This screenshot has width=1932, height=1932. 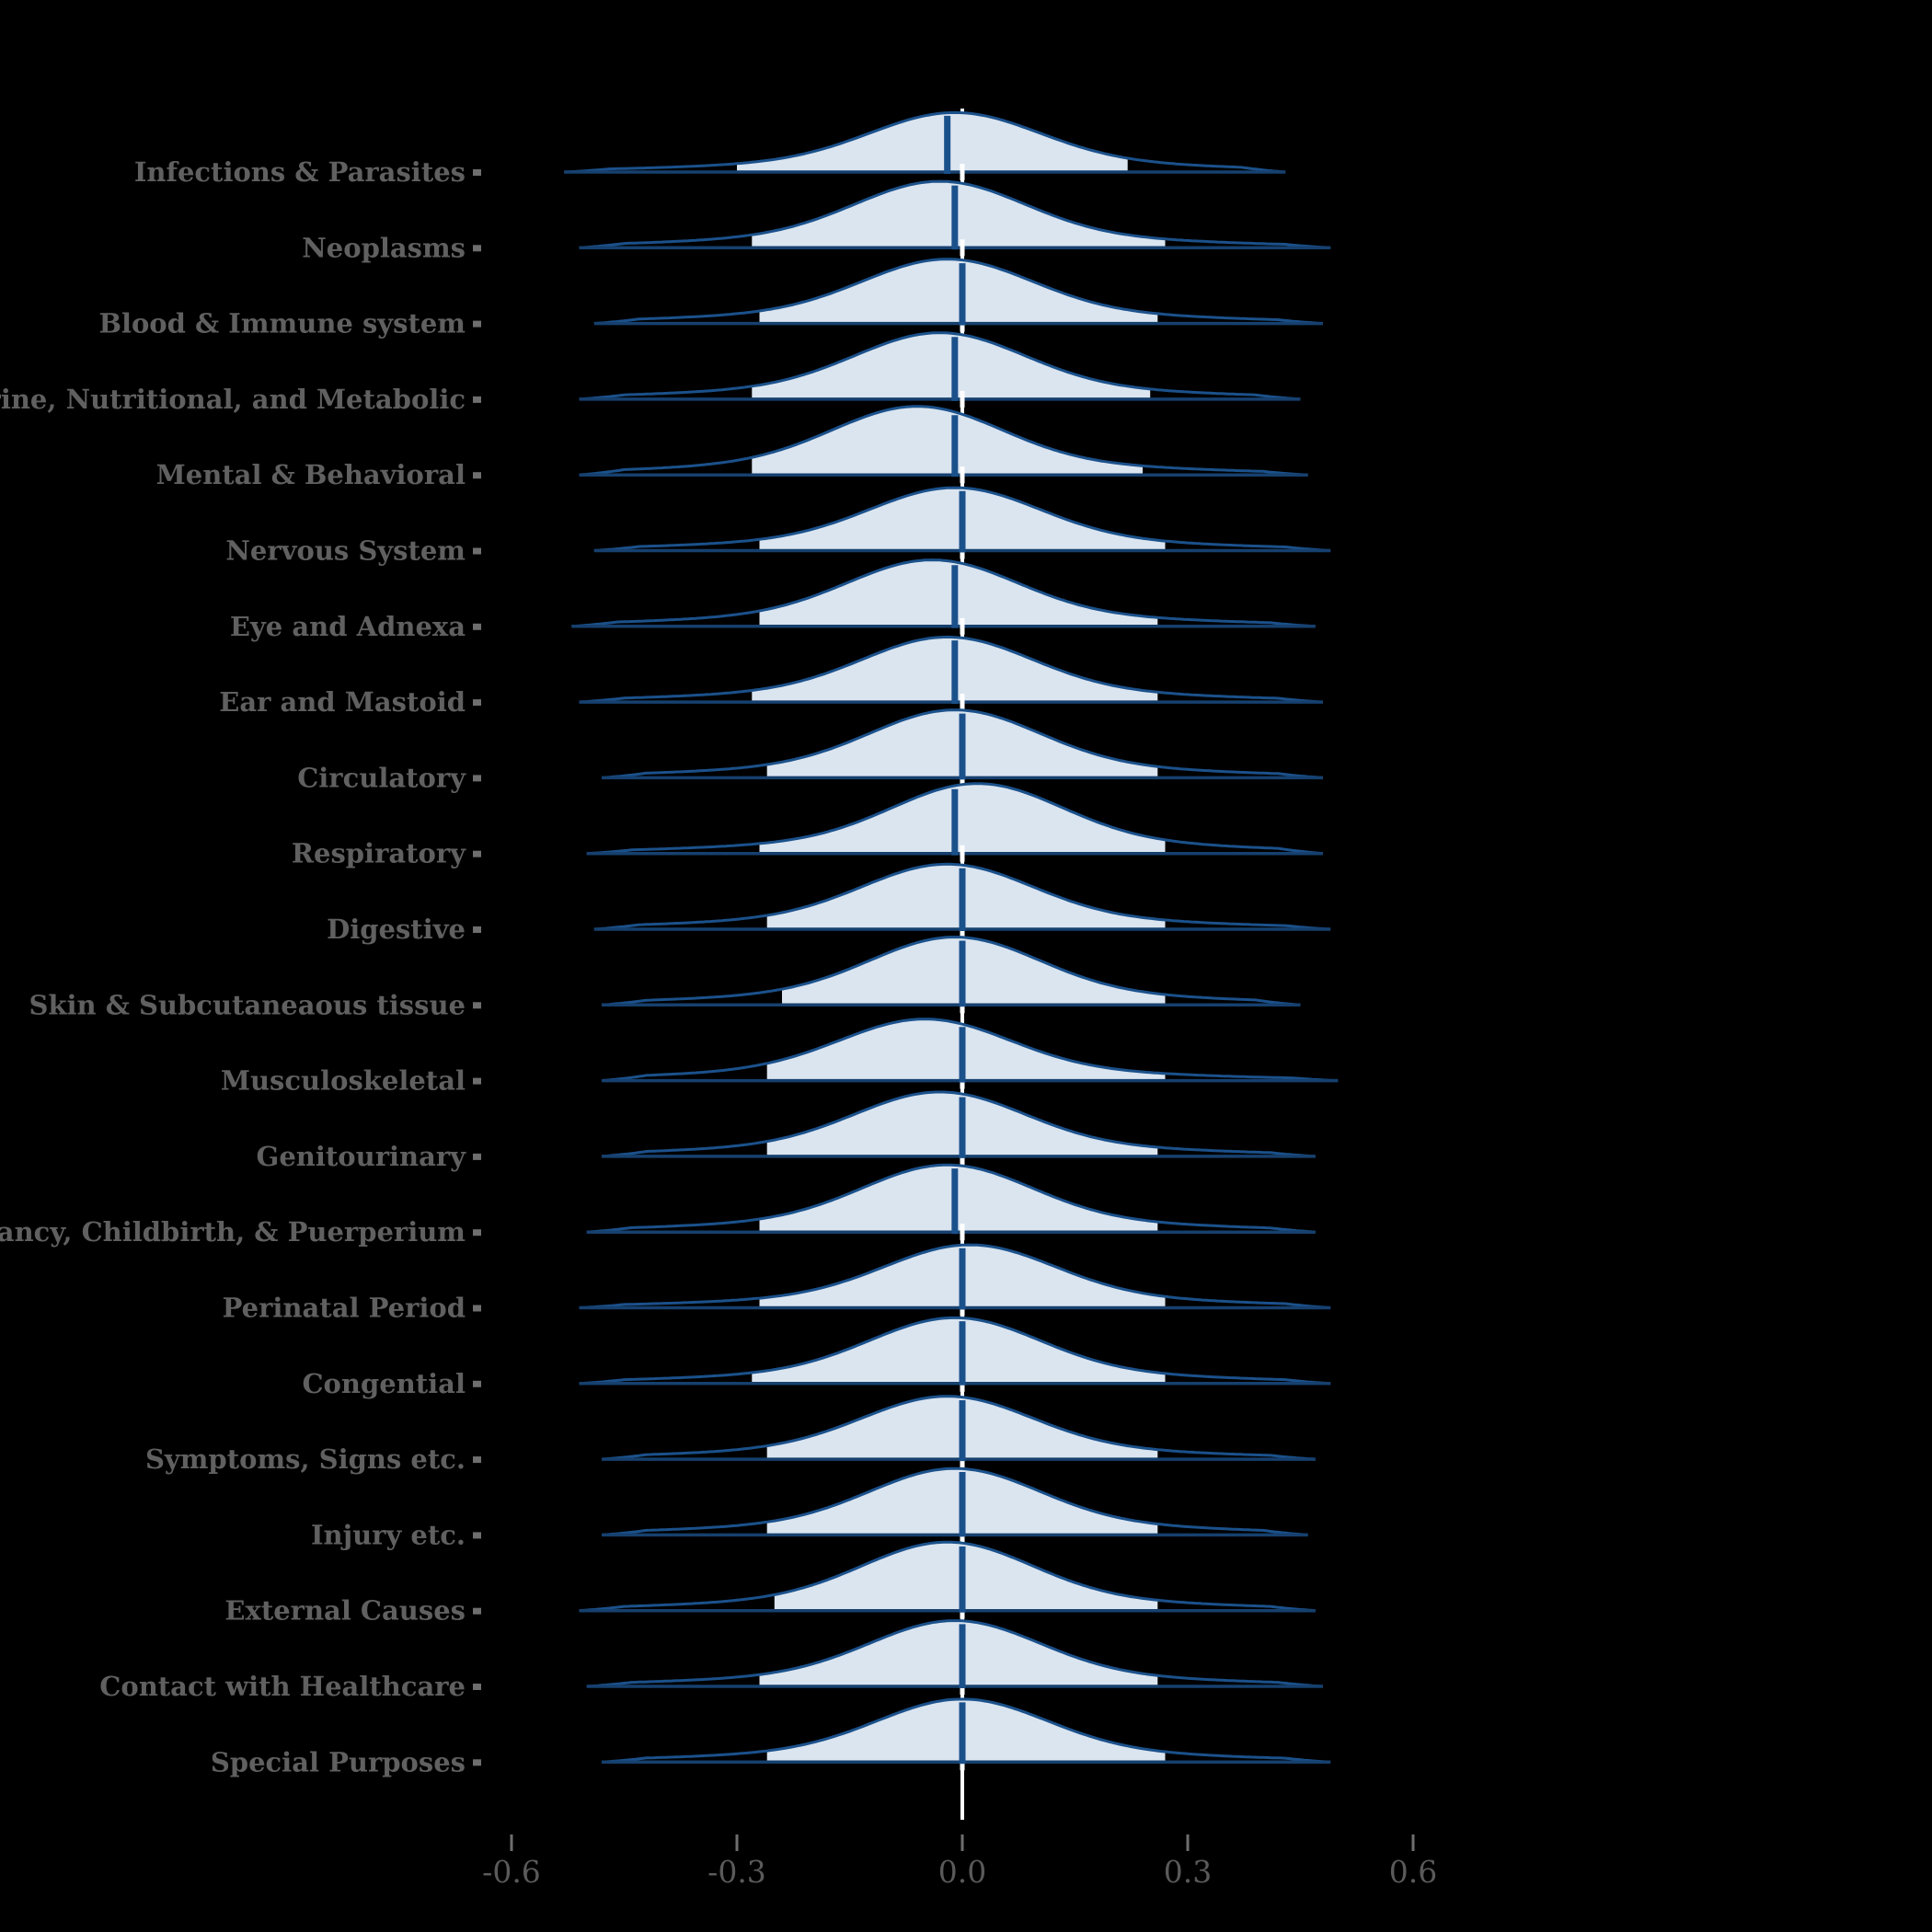 I want to click on category-label: Musculoskeletal, so click(x=343, y=1081).